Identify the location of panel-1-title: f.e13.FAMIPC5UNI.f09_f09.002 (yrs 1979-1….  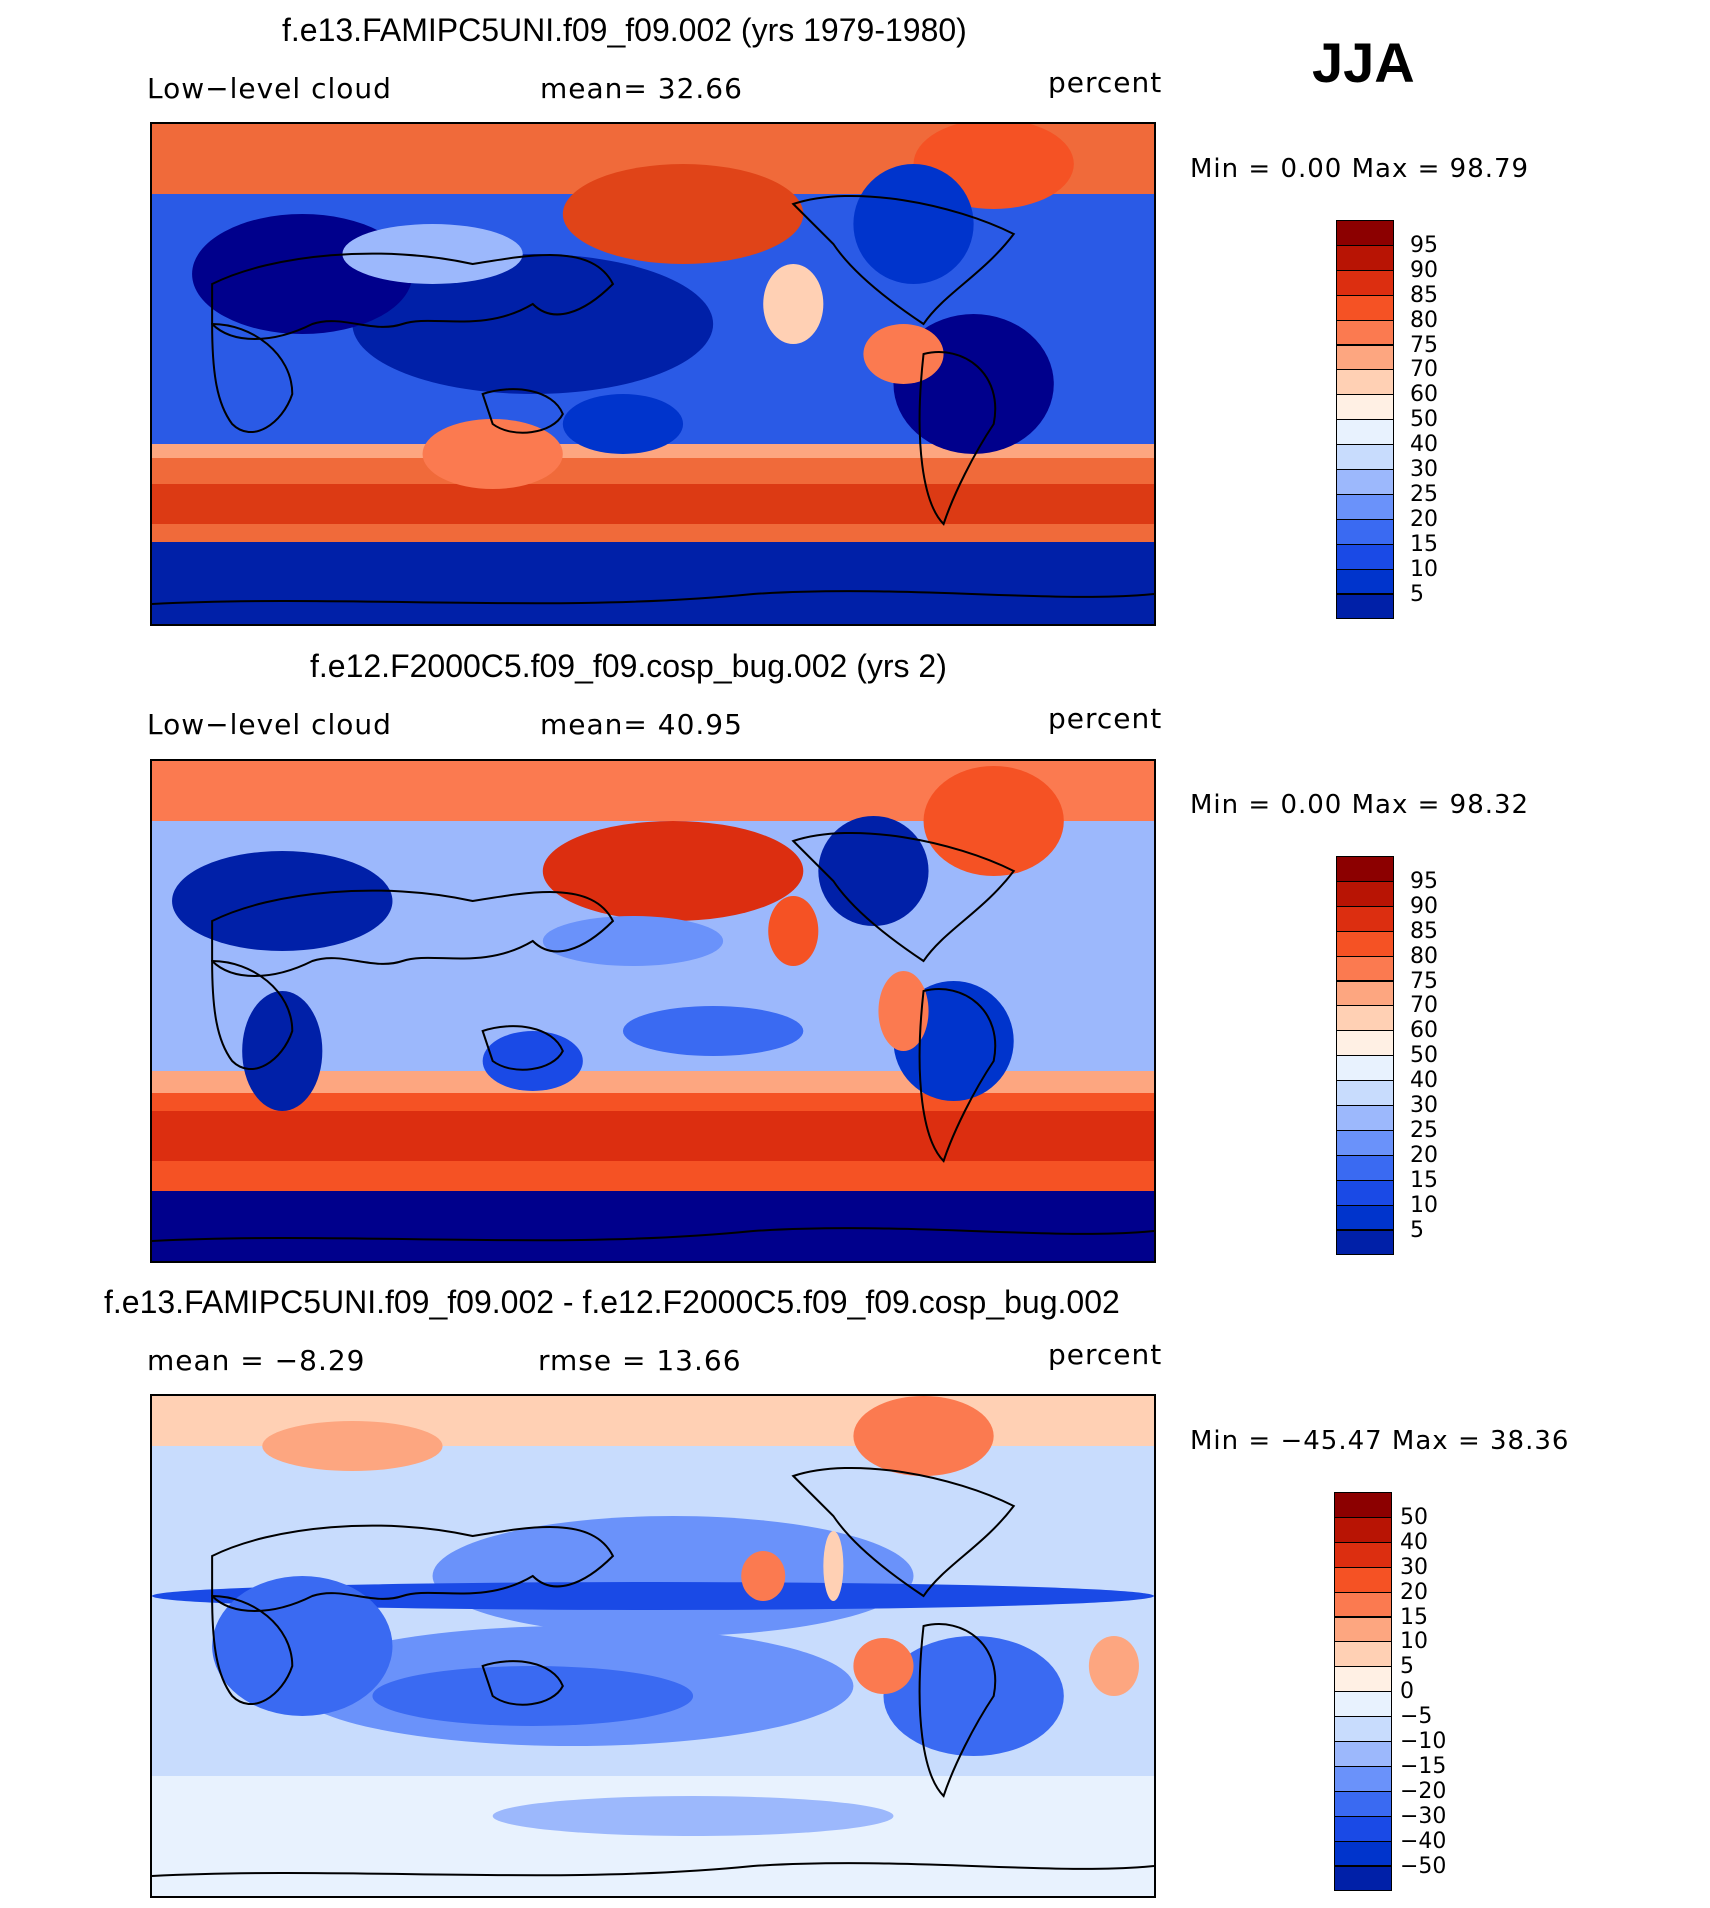
(624, 30).